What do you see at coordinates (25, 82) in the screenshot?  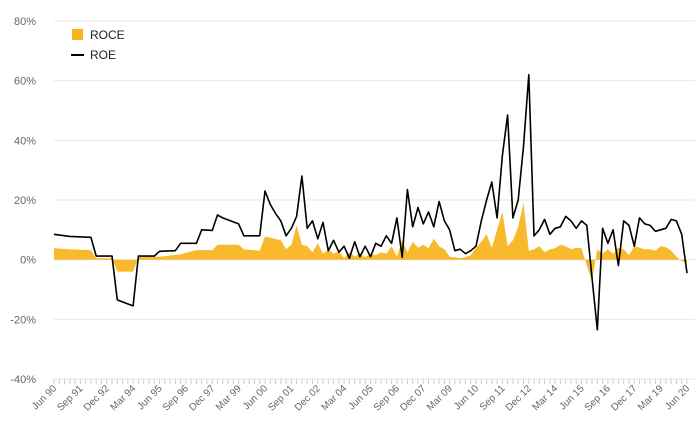 I see `y-tick-label: 60%` at bounding box center [25, 82].